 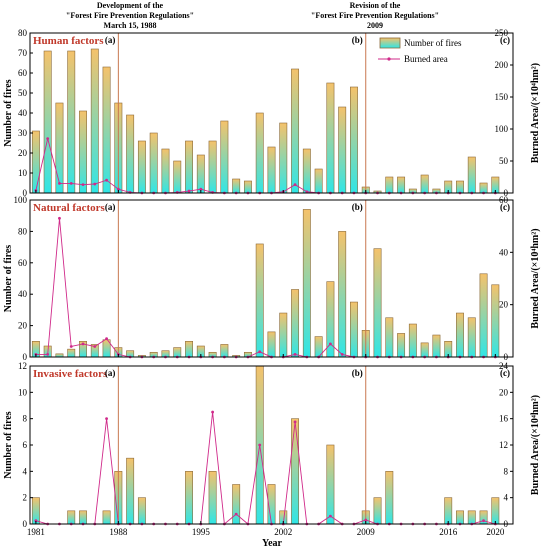 What do you see at coordinates (502, 33) in the screenshot?
I see `y2-tick-label: 250` at bounding box center [502, 33].